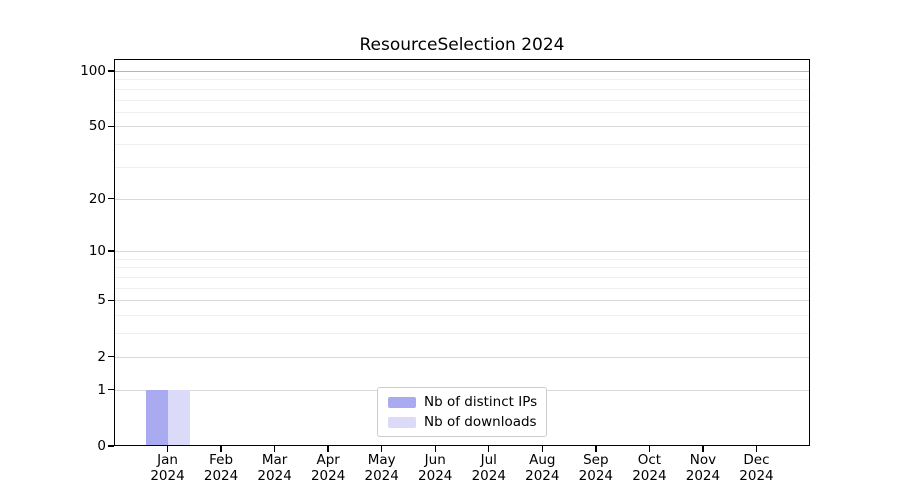 The width and height of the screenshot is (900, 500). What do you see at coordinates (649, 468) in the screenshot?
I see `x-tick-label: Oct 2024` at bounding box center [649, 468].